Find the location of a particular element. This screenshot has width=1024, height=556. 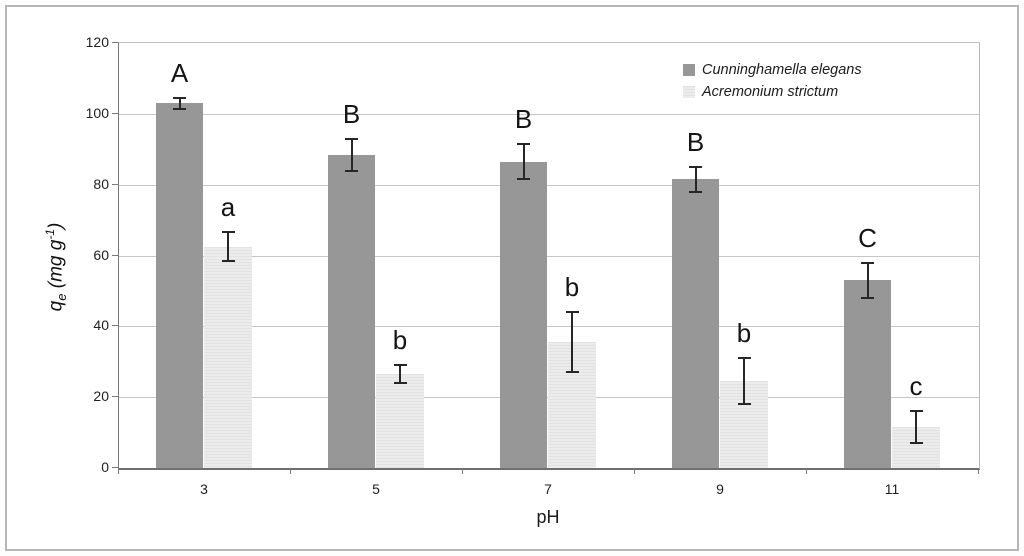

significance-letter: a is located at coordinates (228, 207).